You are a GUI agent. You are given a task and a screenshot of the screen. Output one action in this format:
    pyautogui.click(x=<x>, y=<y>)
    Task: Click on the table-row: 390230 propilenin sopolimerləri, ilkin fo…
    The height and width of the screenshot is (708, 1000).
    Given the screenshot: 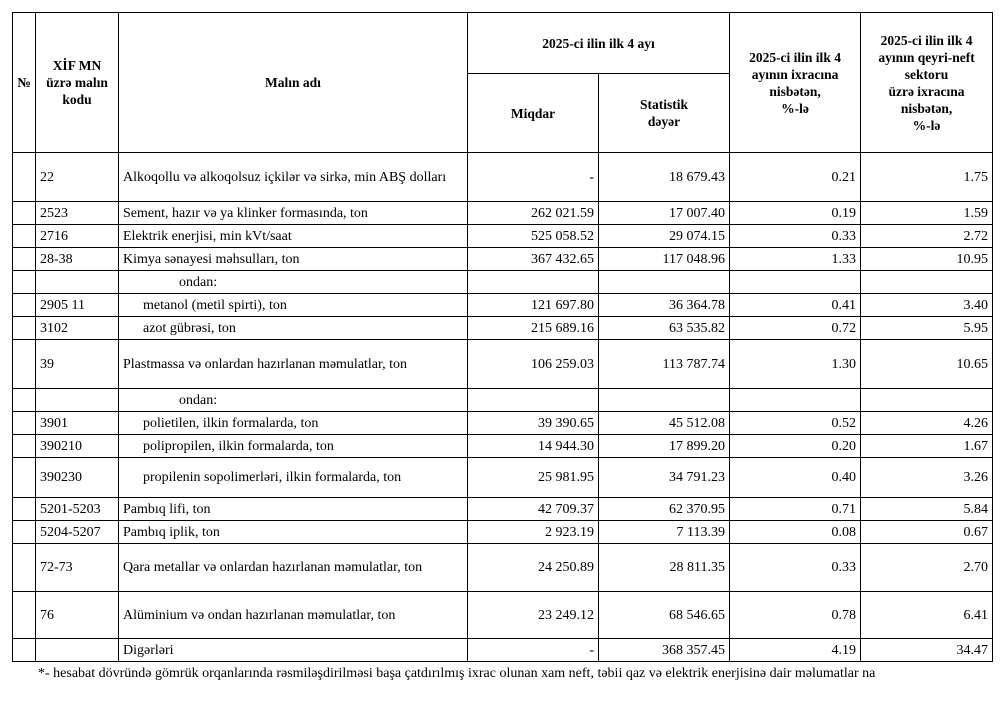 What is the action you would take?
    pyautogui.click(x=503, y=477)
    